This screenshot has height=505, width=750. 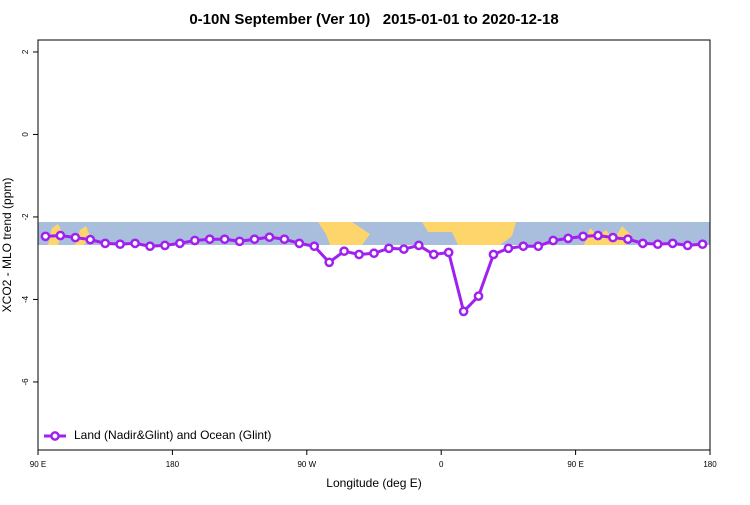 What do you see at coordinates (172, 435) in the screenshot?
I see `legend-label: Land (Nadir&Glint) and Ocean (Glint)` at bounding box center [172, 435].